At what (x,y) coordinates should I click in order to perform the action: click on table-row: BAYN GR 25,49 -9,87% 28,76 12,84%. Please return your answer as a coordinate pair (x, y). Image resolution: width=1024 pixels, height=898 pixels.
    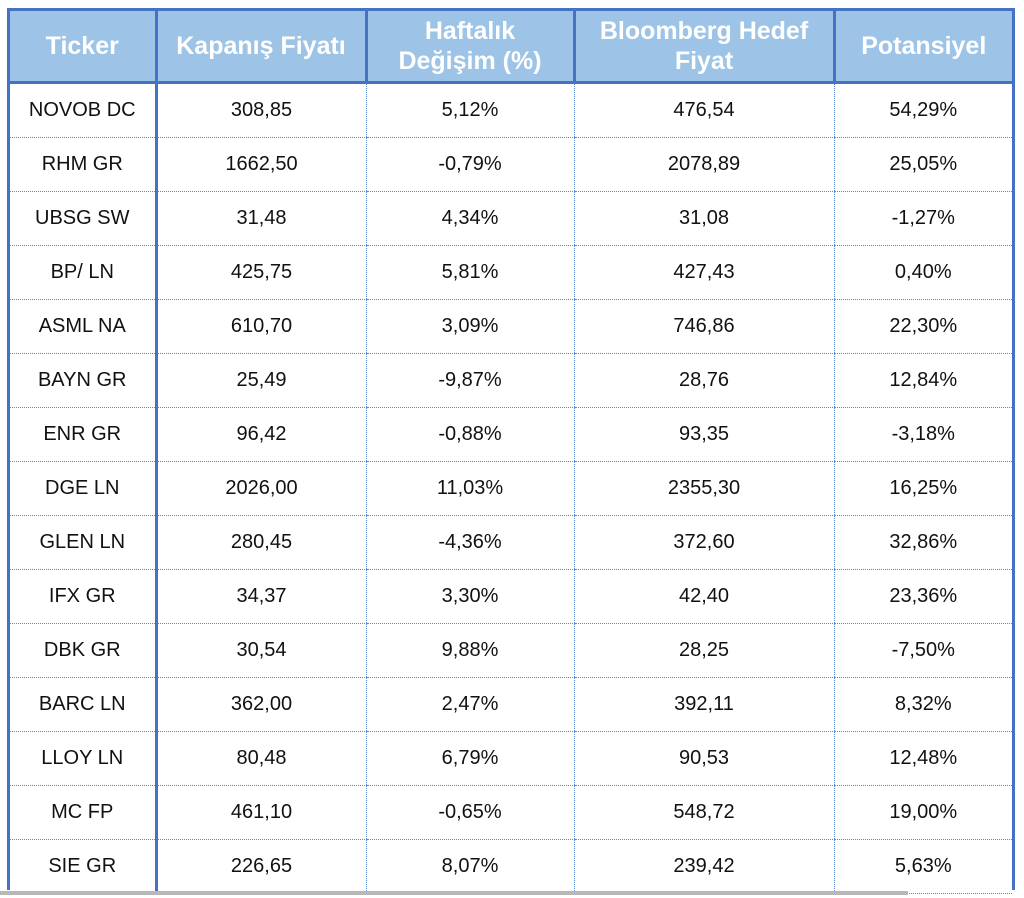
    Looking at the image, I should click on (511, 380).